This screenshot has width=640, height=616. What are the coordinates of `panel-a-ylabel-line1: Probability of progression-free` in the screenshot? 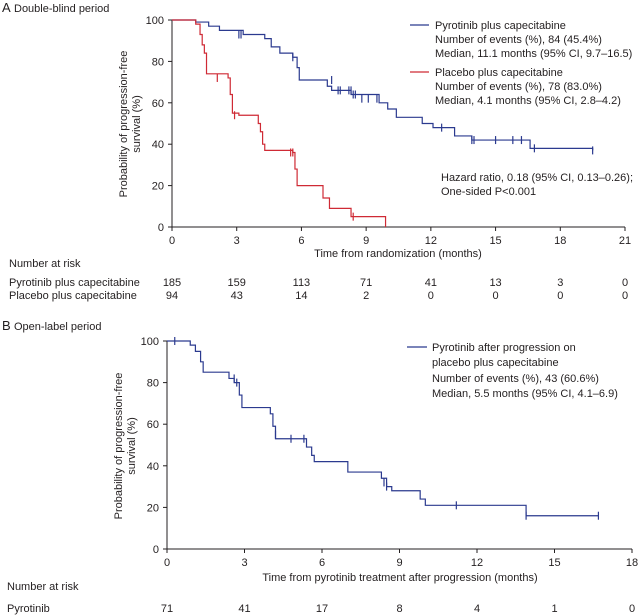 It's located at (124, 124).